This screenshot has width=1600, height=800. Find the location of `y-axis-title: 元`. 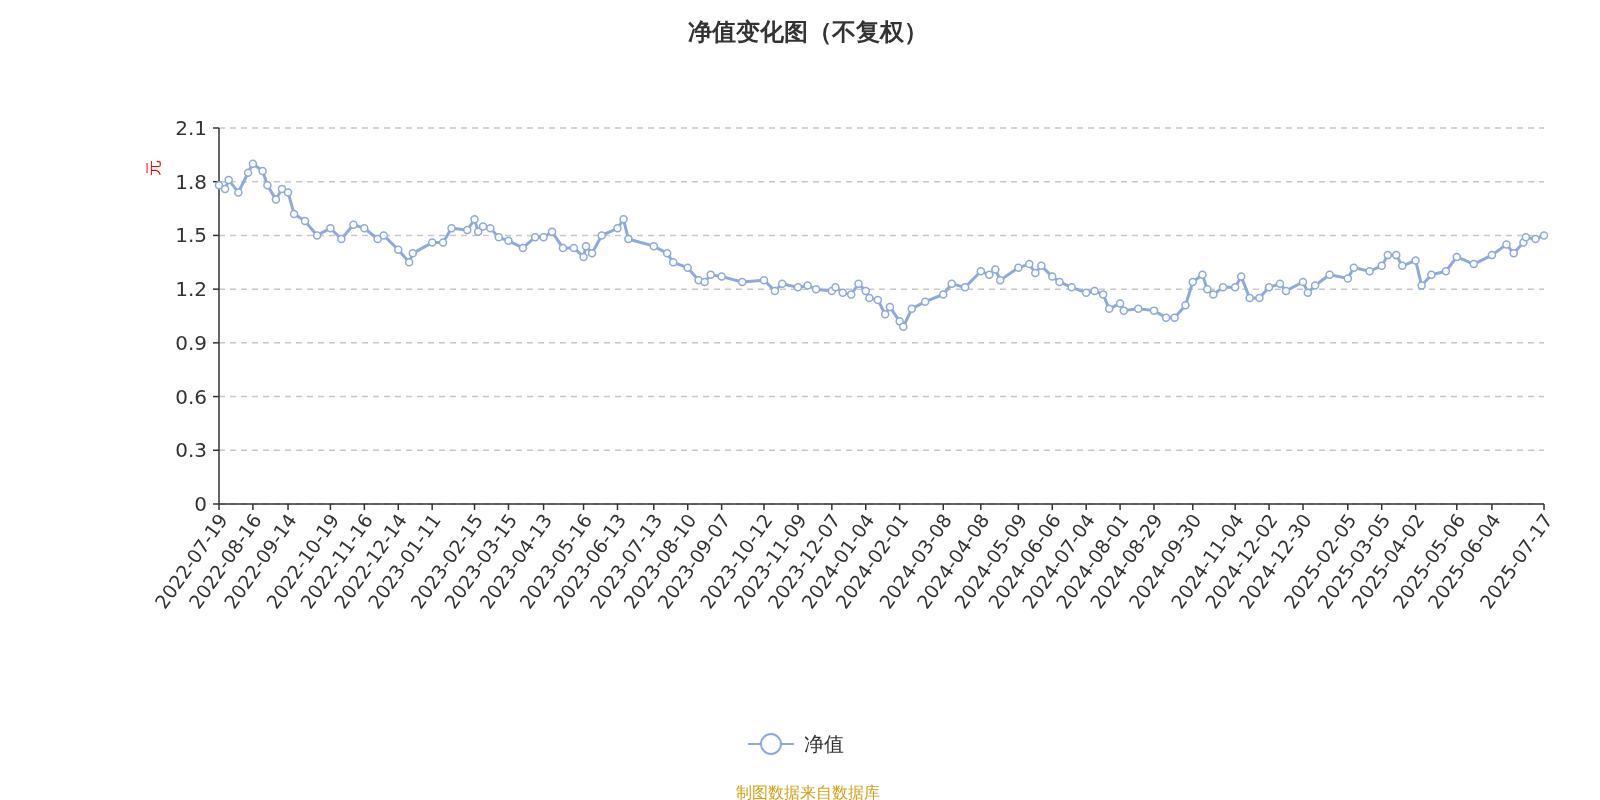

y-axis-title: 元 is located at coordinates (153, 168).